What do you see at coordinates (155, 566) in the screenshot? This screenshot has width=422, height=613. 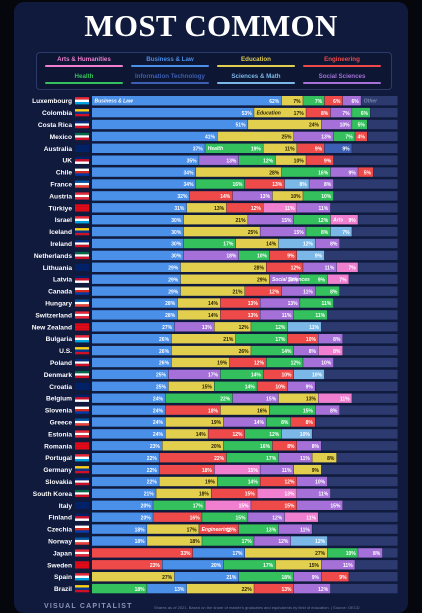 I see `value-label: 23%` at bounding box center [155, 566].